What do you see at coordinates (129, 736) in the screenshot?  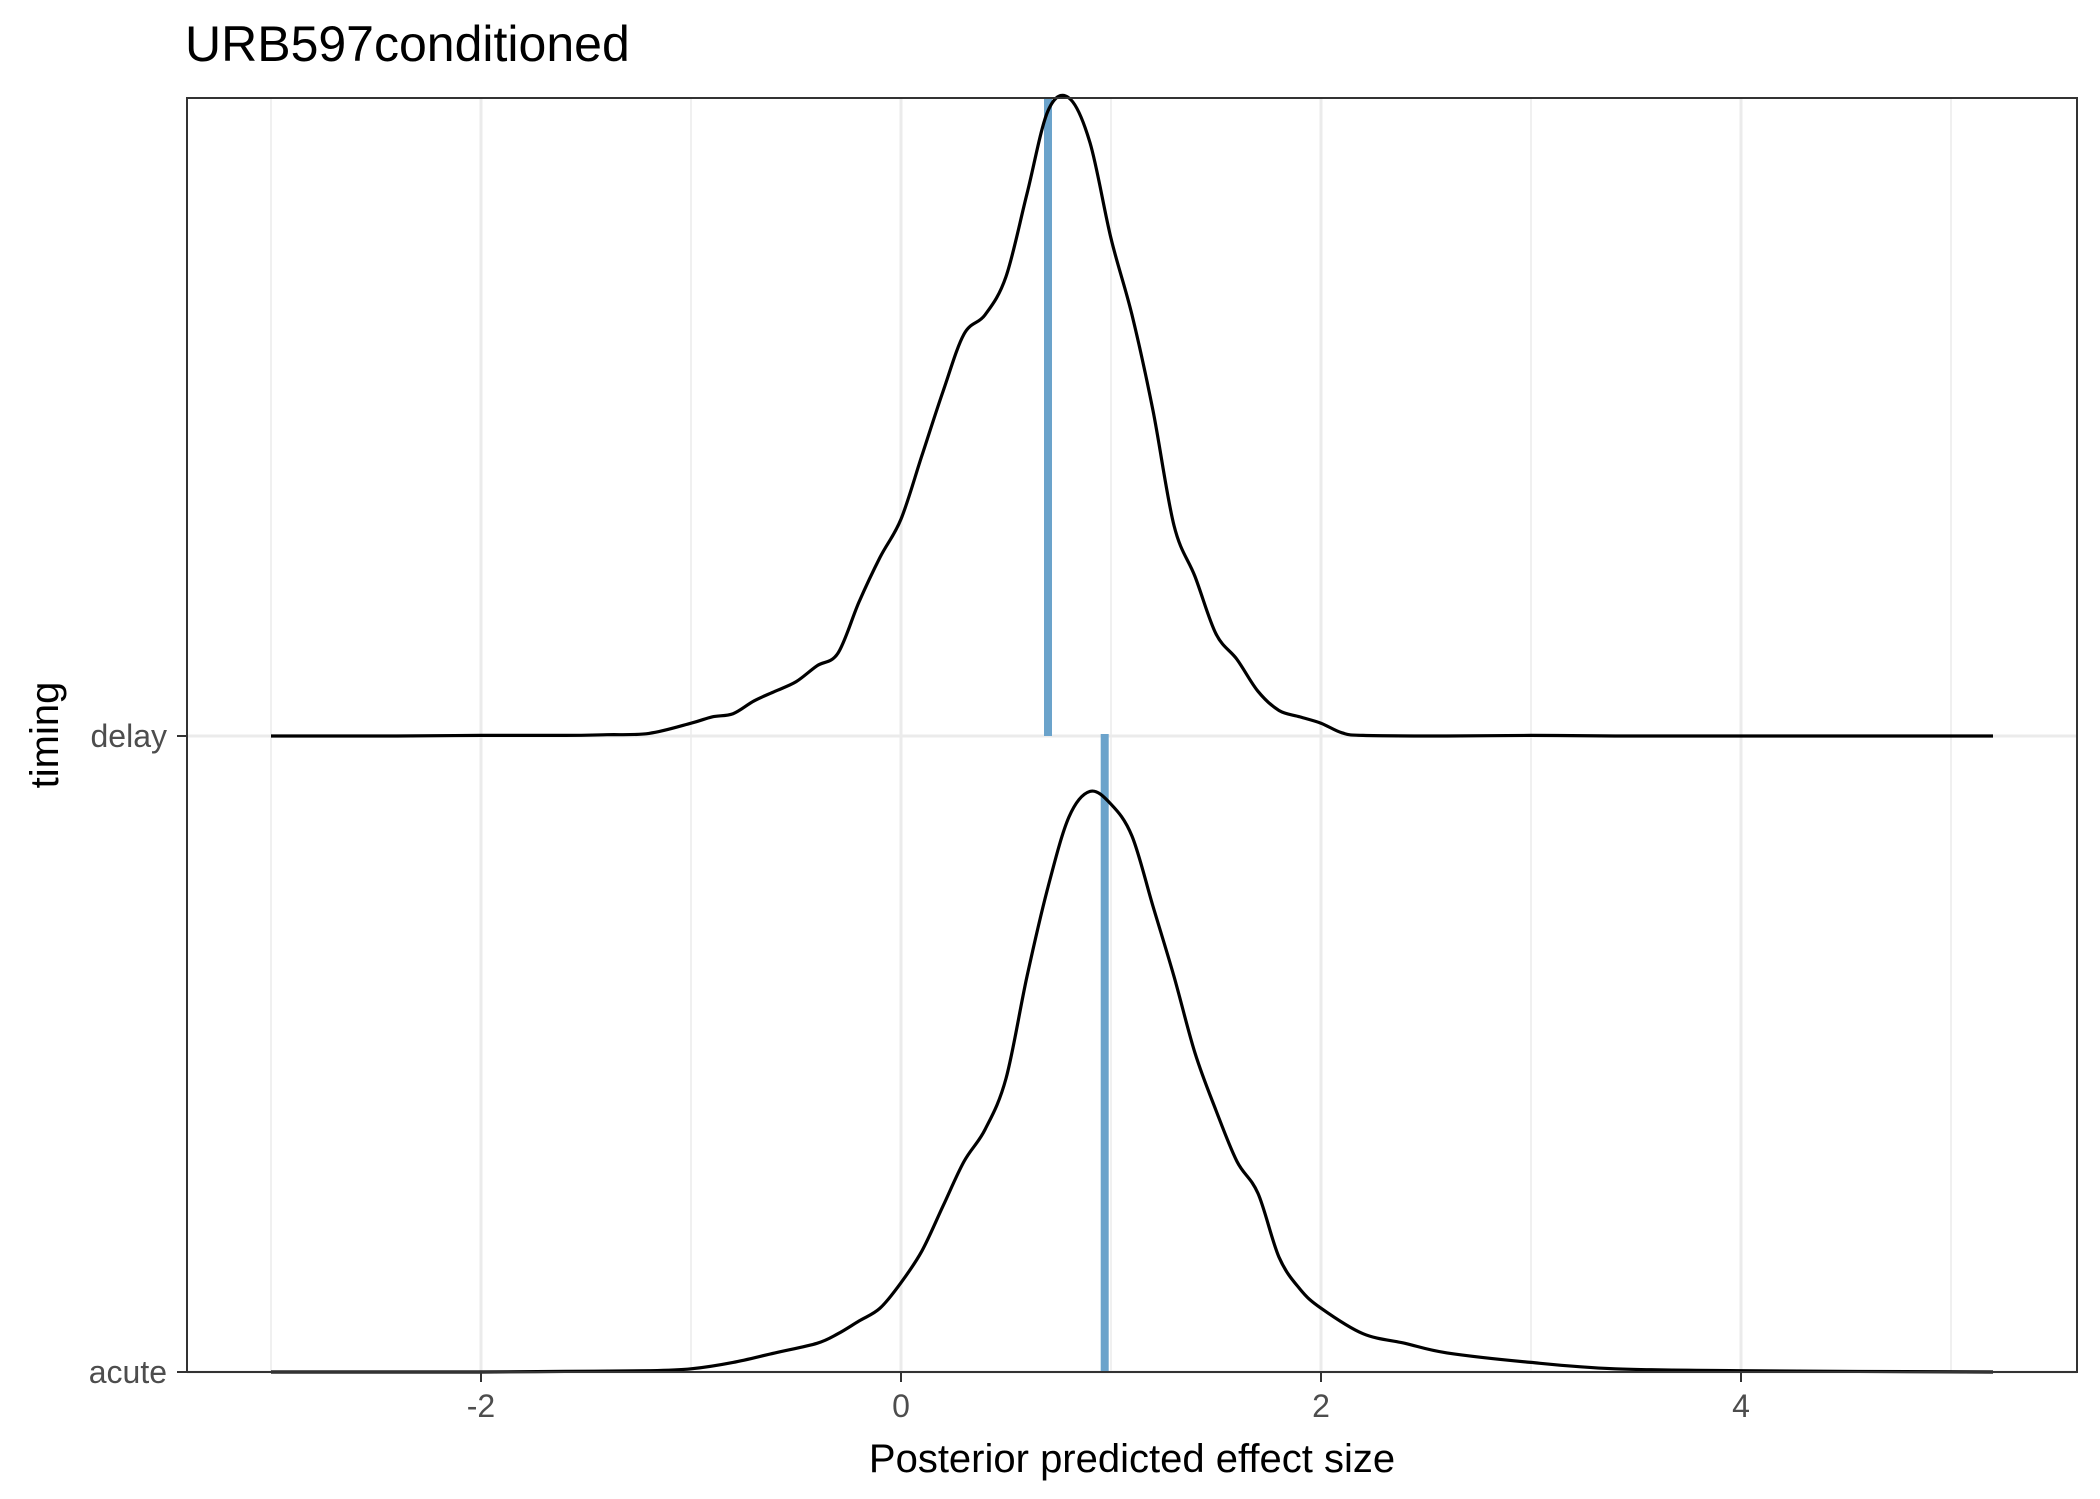 I see `y-tick-label-delay: delay` at bounding box center [129, 736].